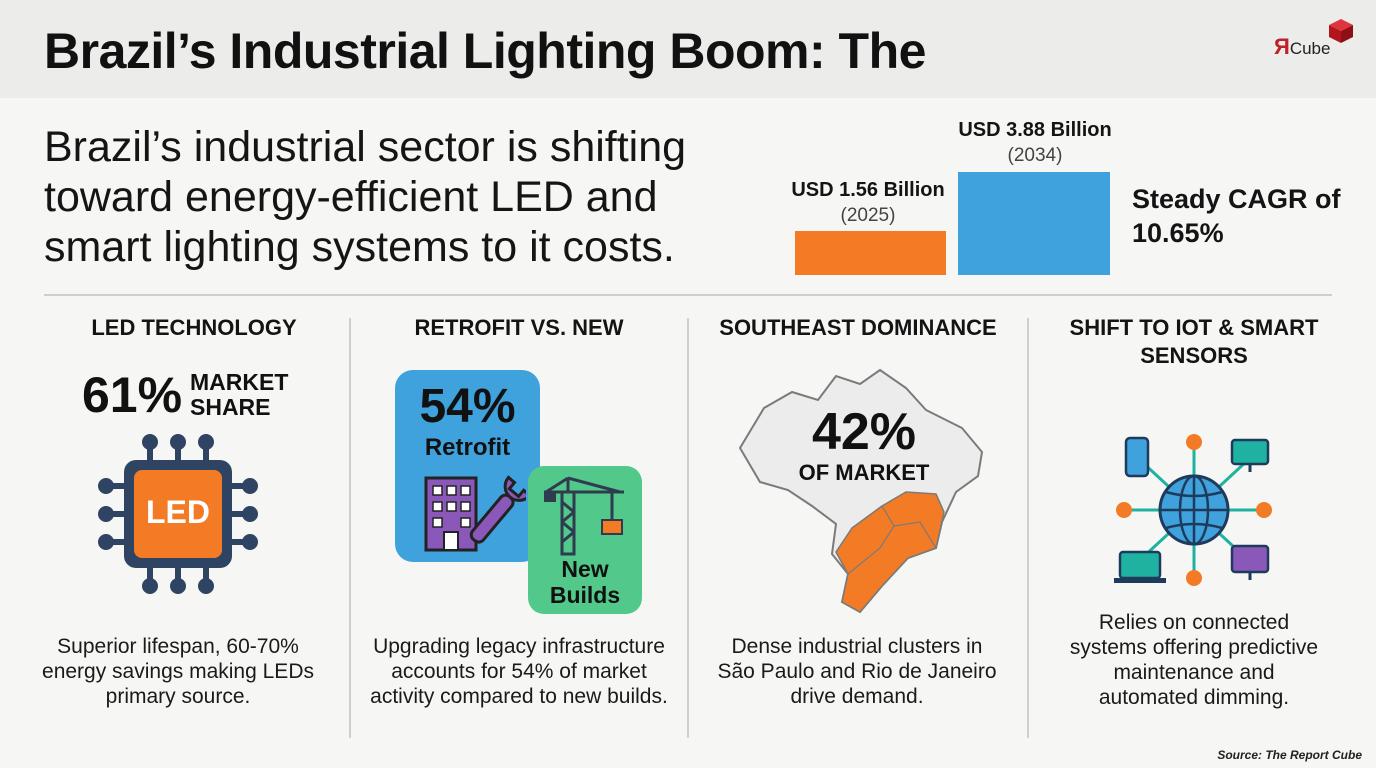 This screenshot has height=768, width=1376. I want to click on new-builds-label: New Builds, so click(585, 582).